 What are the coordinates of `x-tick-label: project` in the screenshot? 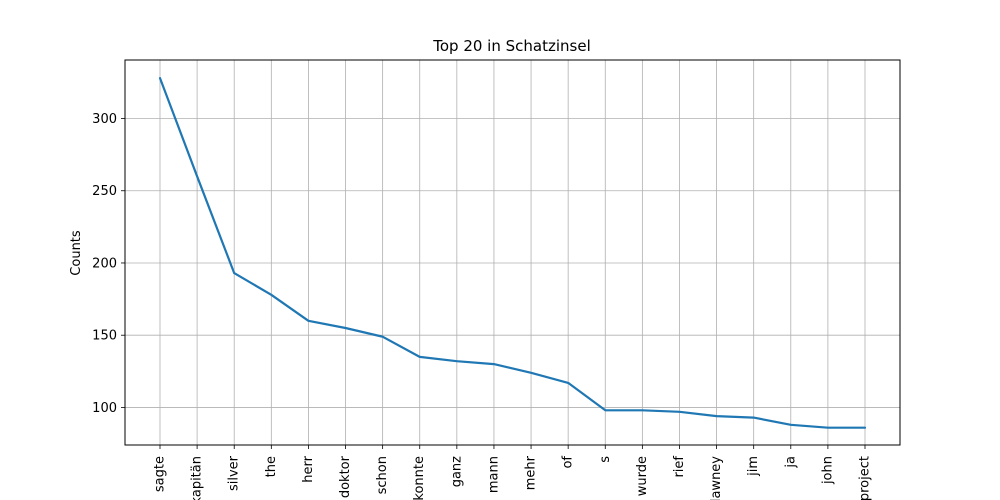 It's located at (865, 478).